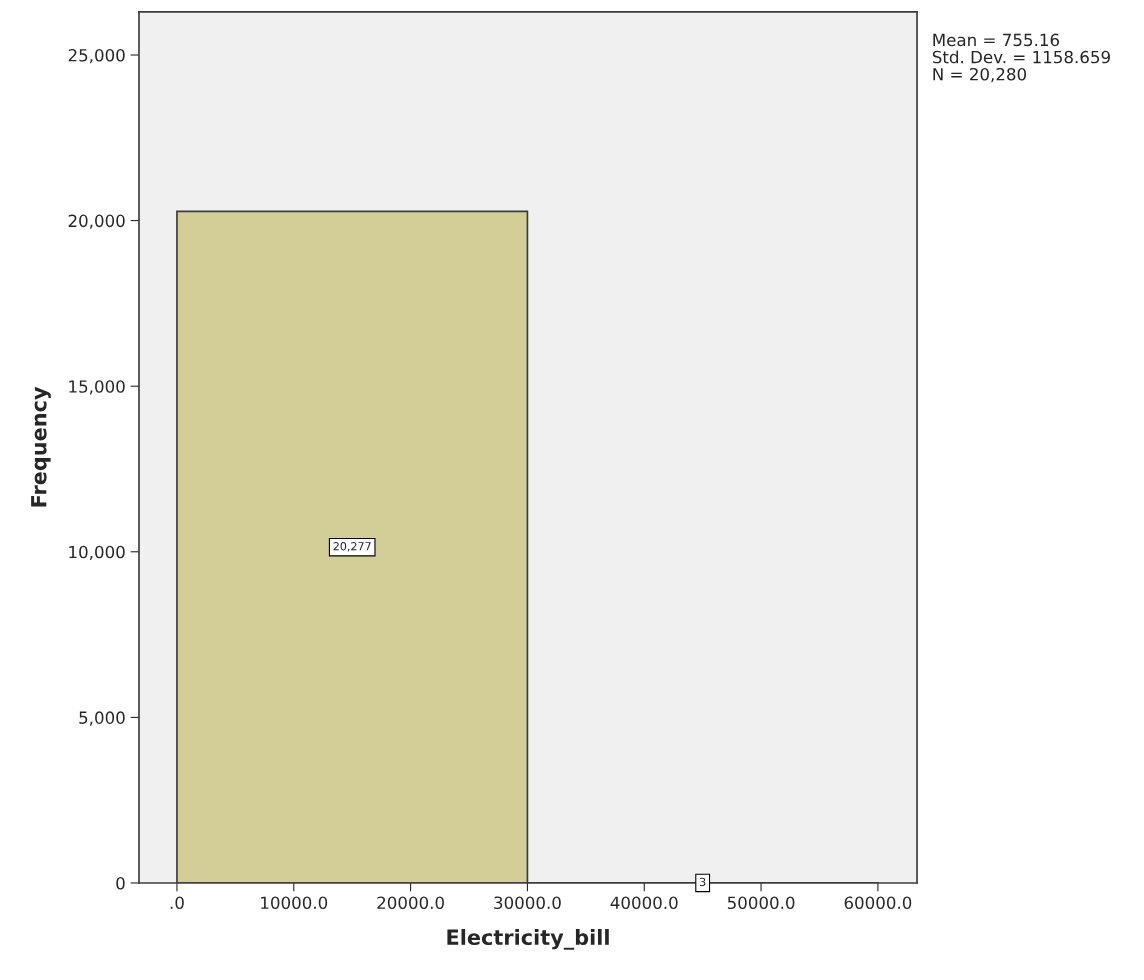 This screenshot has width=1144, height=980. I want to click on x-tick-label: 60000.0, so click(878, 903).